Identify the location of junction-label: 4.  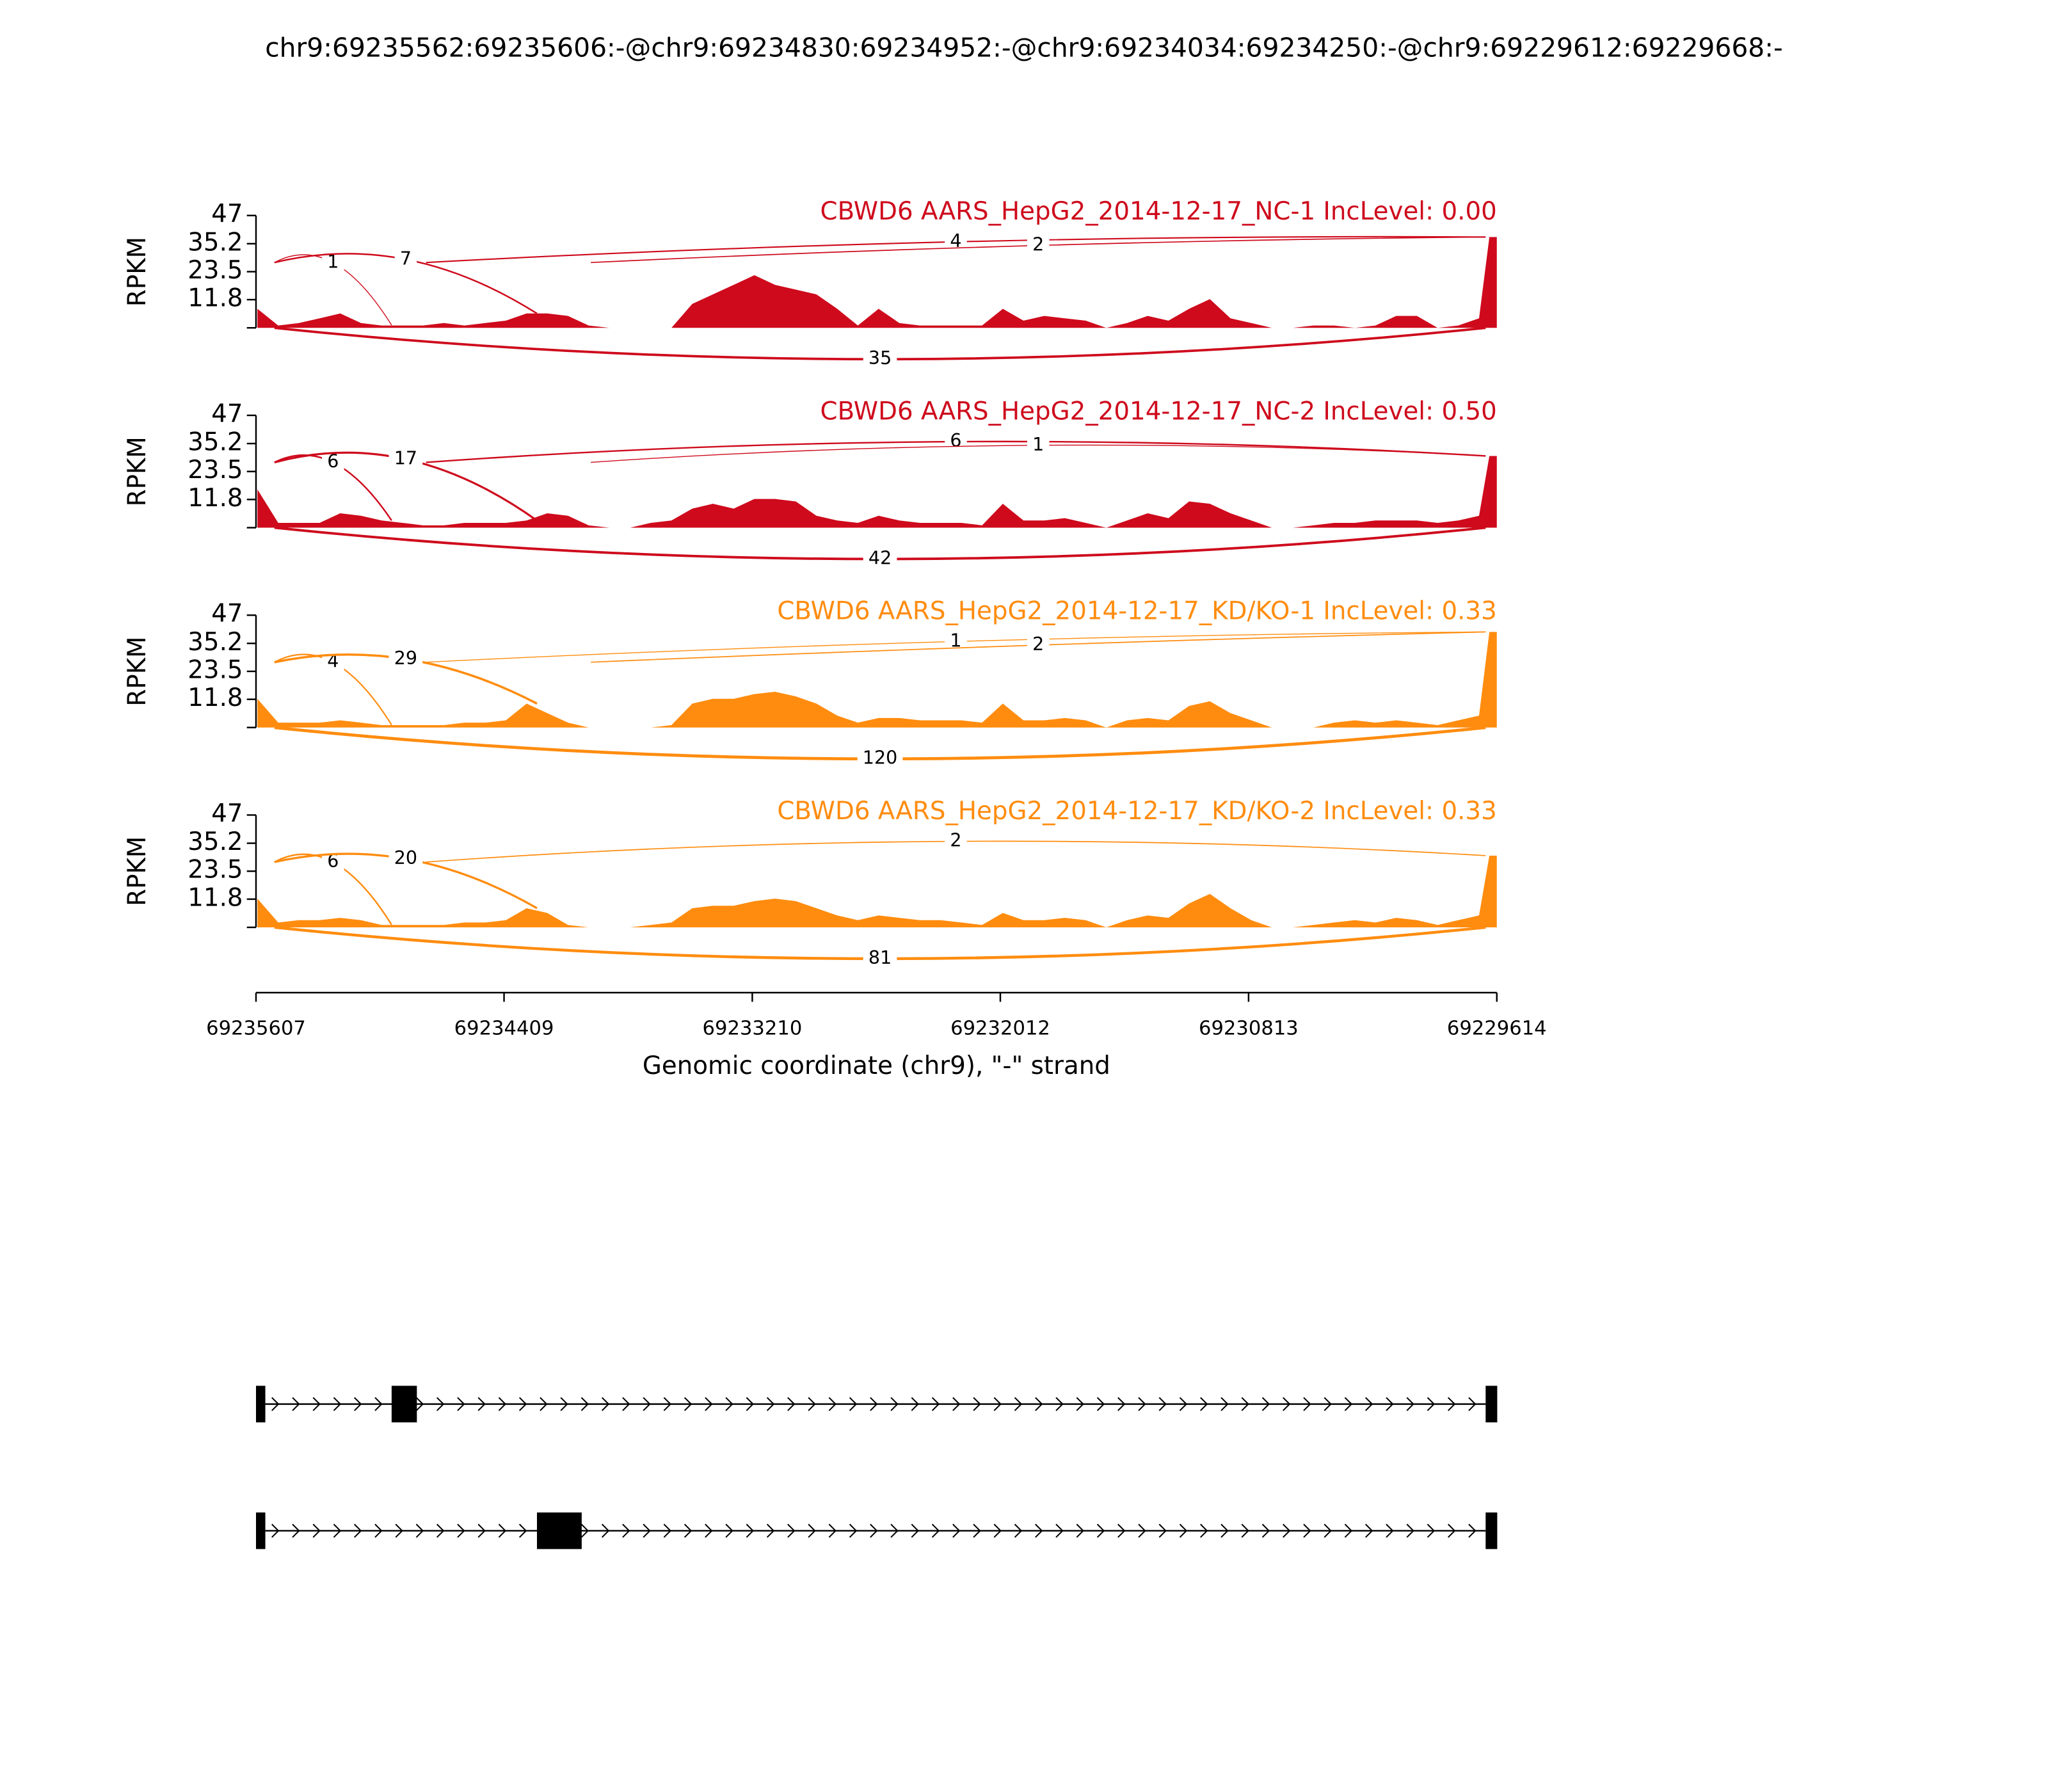
(333, 661).